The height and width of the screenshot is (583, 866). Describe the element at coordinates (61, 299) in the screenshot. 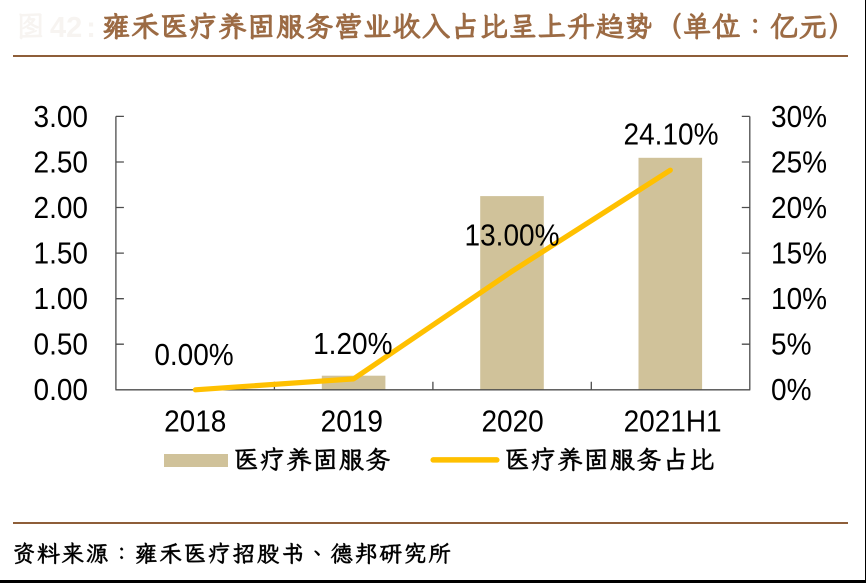

I see `svg-text: 1.00` at that location.